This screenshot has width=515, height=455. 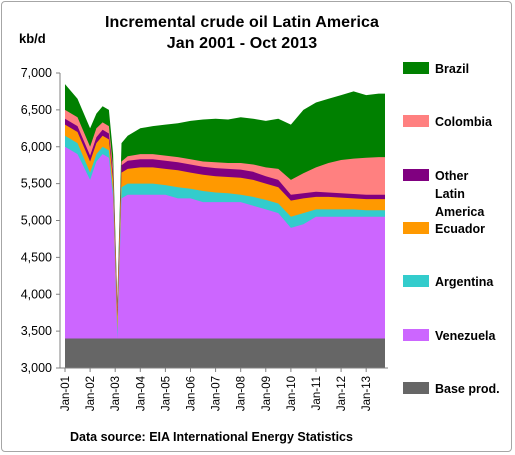 I want to click on legend-swatch-other-latin-america, so click(x=416, y=175).